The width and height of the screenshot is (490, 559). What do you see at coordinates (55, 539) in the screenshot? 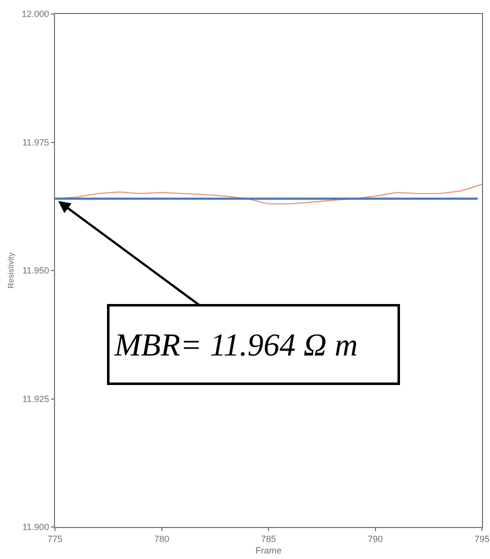
I see `x-tick-label: 775` at bounding box center [55, 539].